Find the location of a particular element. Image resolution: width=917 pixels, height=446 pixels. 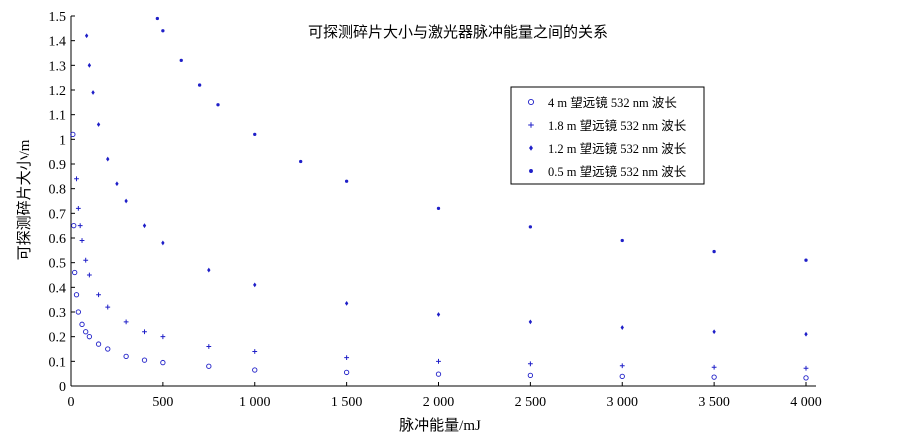

y-tick-label: 0.5 is located at coordinates (58, 264).